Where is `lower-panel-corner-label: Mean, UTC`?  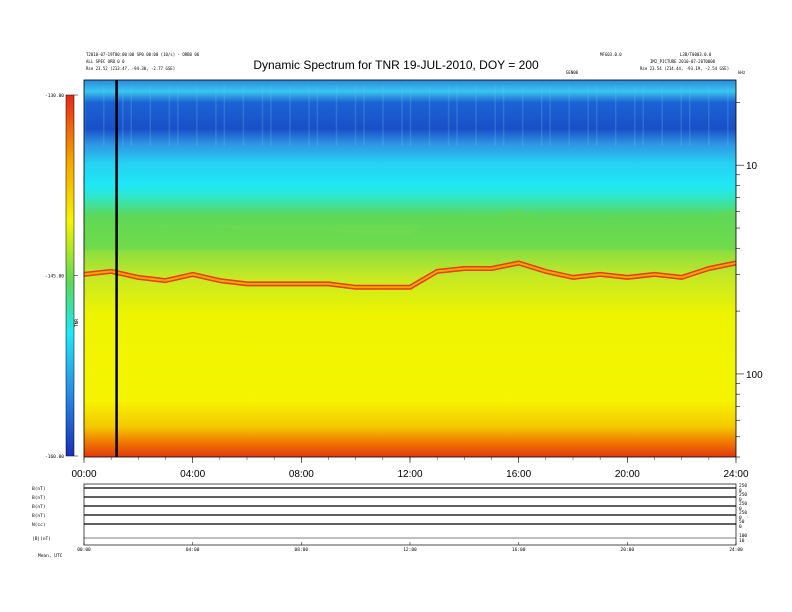 lower-panel-corner-label: Mean, UTC is located at coordinates (50, 556).